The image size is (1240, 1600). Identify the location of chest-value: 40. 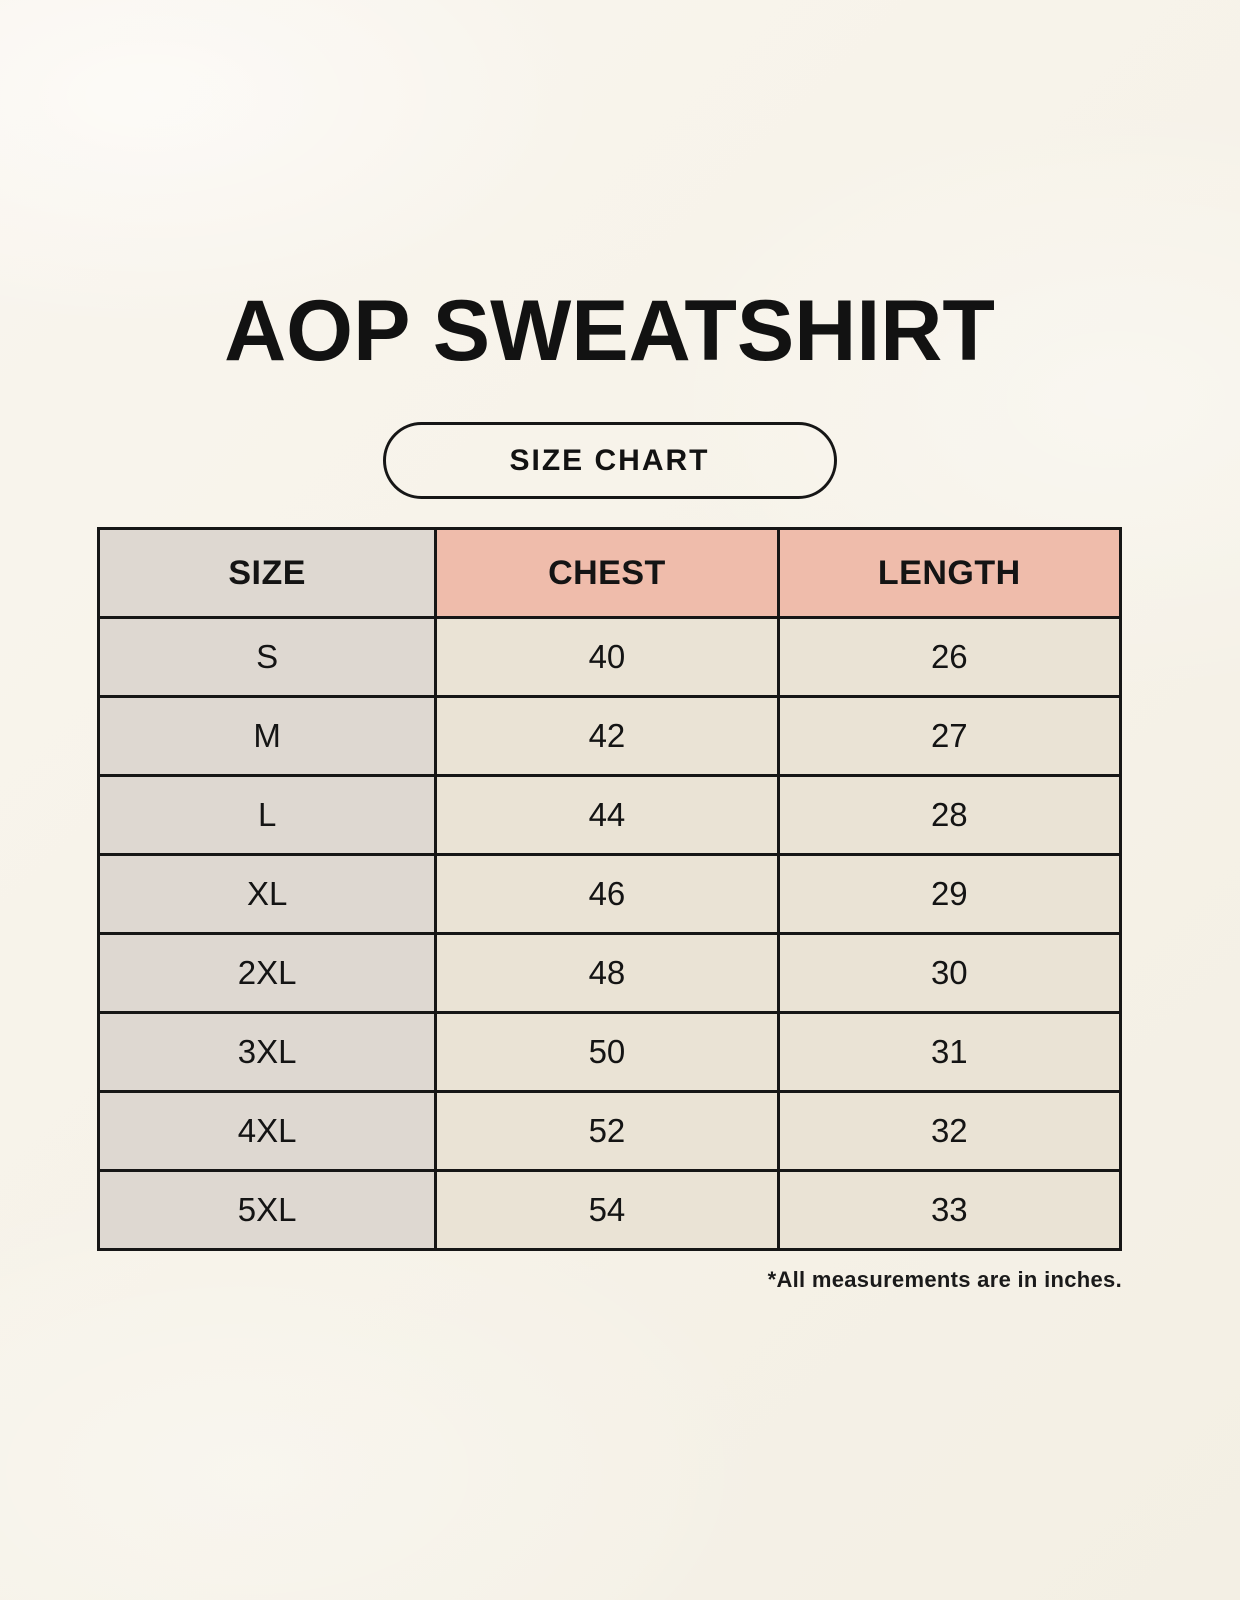
(607, 657).